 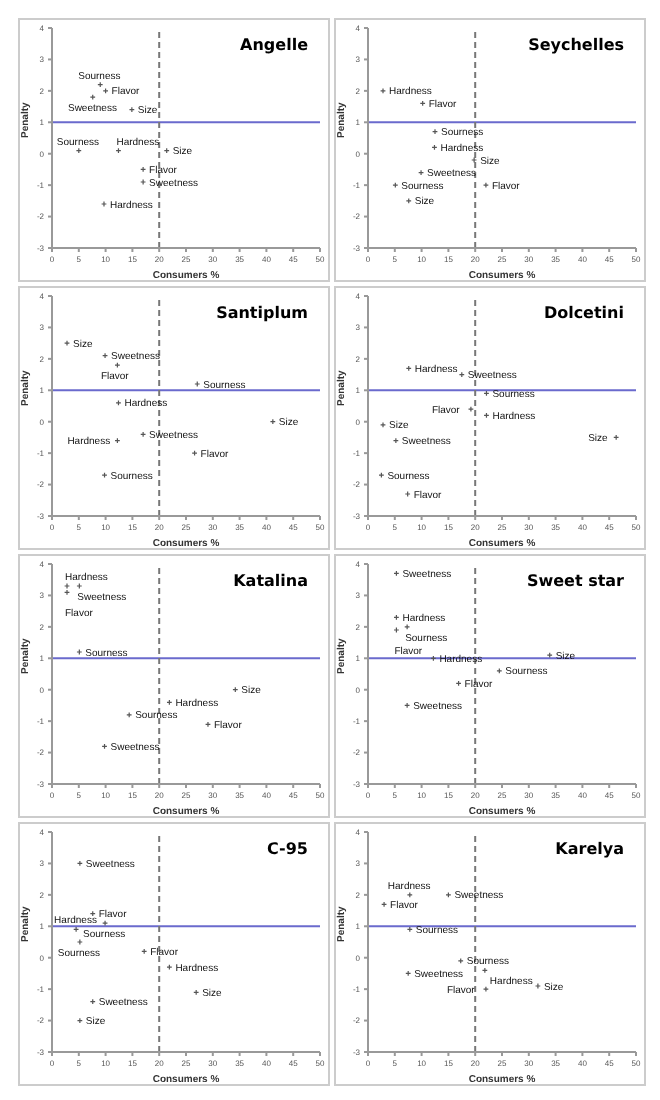 What do you see at coordinates (575, 581) in the screenshot?
I see `text: Sweet star` at bounding box center [575, 581].